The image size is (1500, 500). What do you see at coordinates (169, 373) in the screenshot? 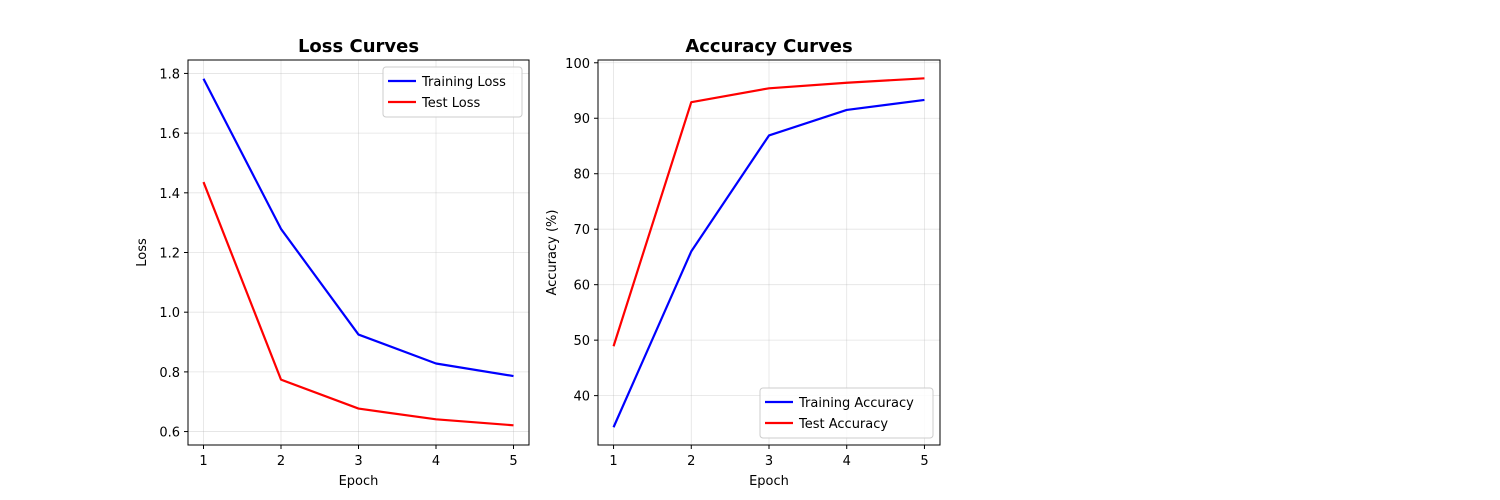
I see `y-tick-label: 0.8` at bounding box center [169, 373].